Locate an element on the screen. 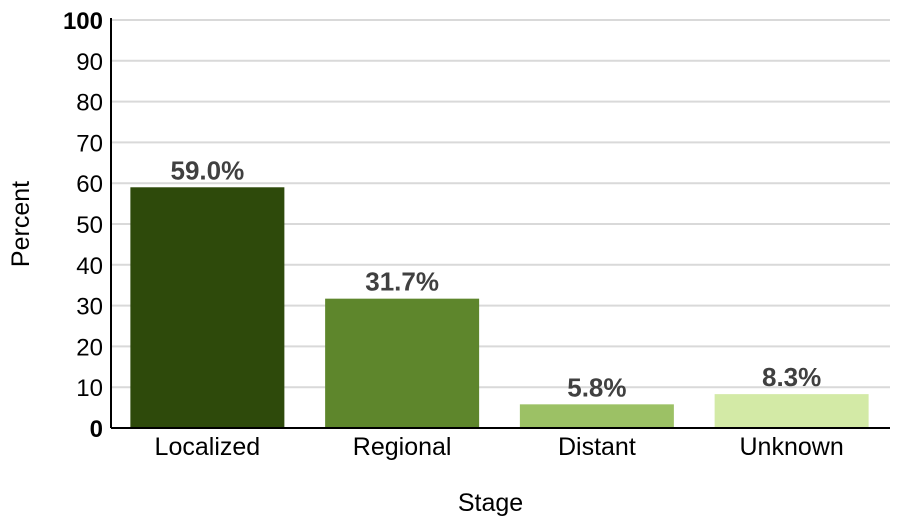 This screenshot has width=900, height=524. y-tick-label: 50 is located at coordinates (89, 225).